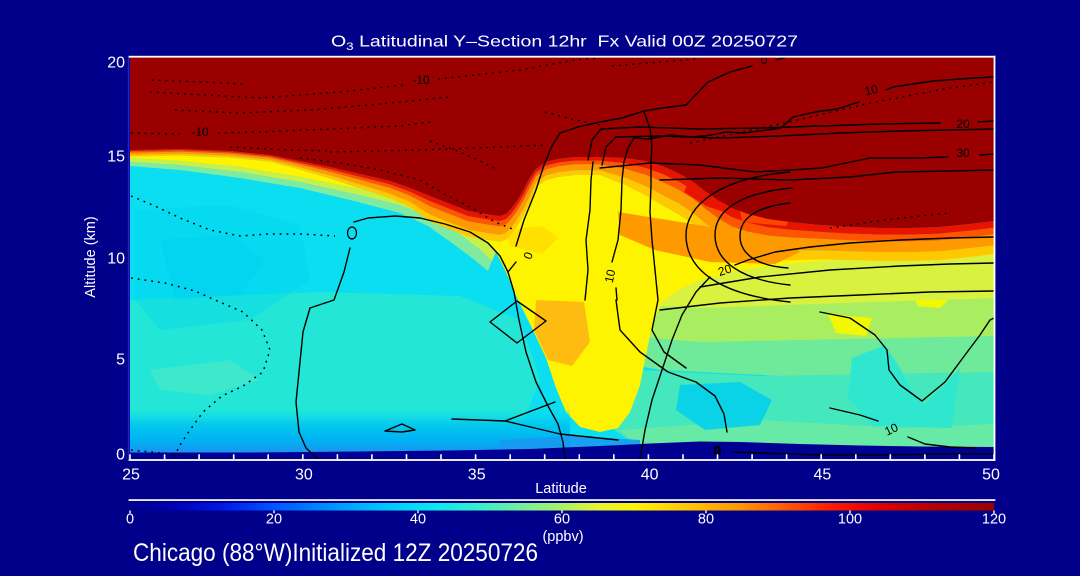 This screenshot has height=576, width=1080. What do you see at coordinates (706, 520) in the screenshot?
I see `svg-text: 80` at bounding box center [706, 520].